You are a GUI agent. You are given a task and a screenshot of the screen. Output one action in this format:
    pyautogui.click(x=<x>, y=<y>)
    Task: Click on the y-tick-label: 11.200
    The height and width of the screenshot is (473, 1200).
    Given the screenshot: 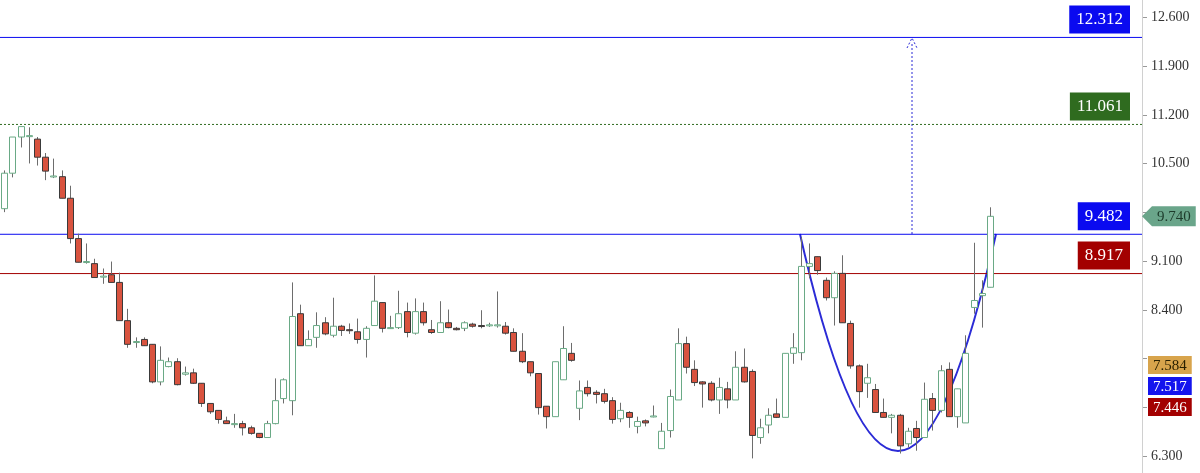 What is the action you would take?
    pyautogui.click(x=1170, y=115)
    